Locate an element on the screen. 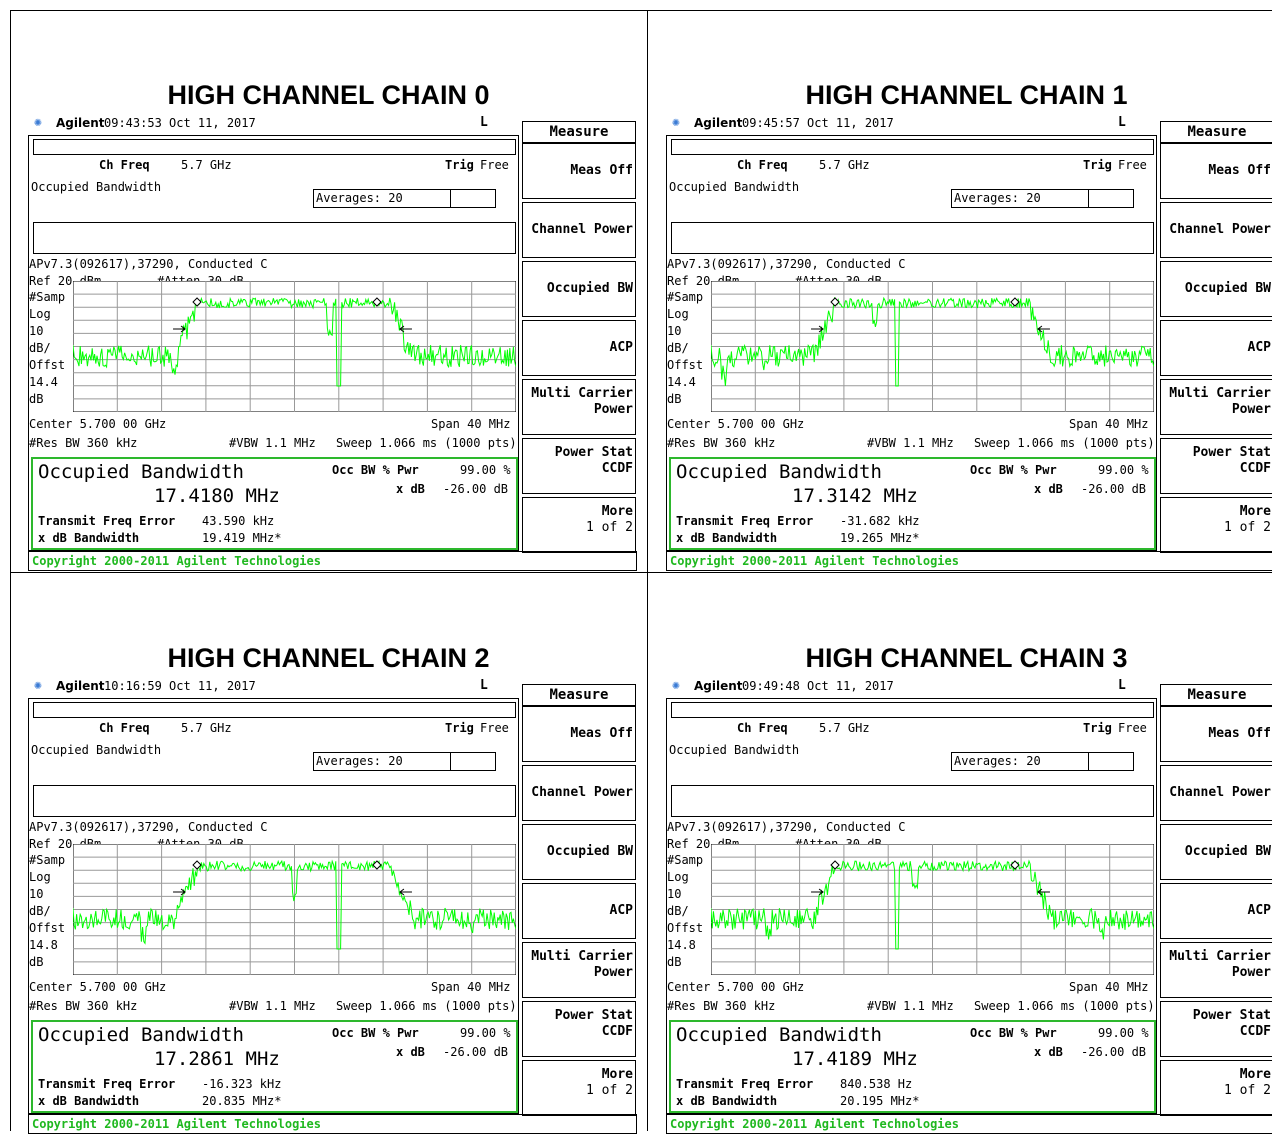 Image resolution: width=1272 pixels, height=1135 pixels. tfe-value: -31.682 kHz is located at coordinates (880, 521).